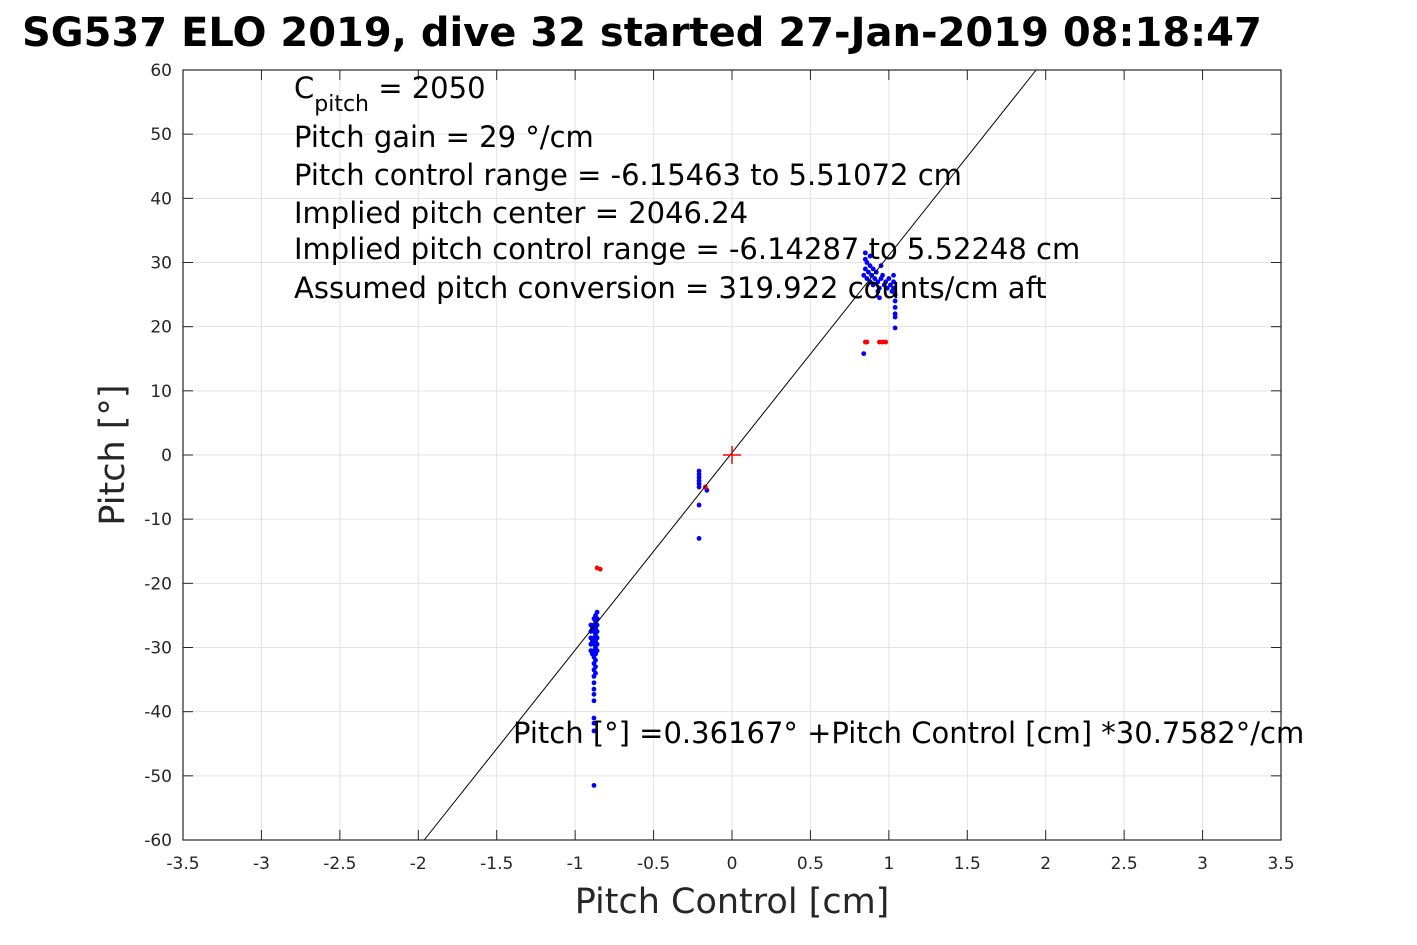 This screenshot has width=1417, height=945. Describe the element at coordinates (653, 864) in the screenshot. I see `x-tick-label: -0.5` at that location.